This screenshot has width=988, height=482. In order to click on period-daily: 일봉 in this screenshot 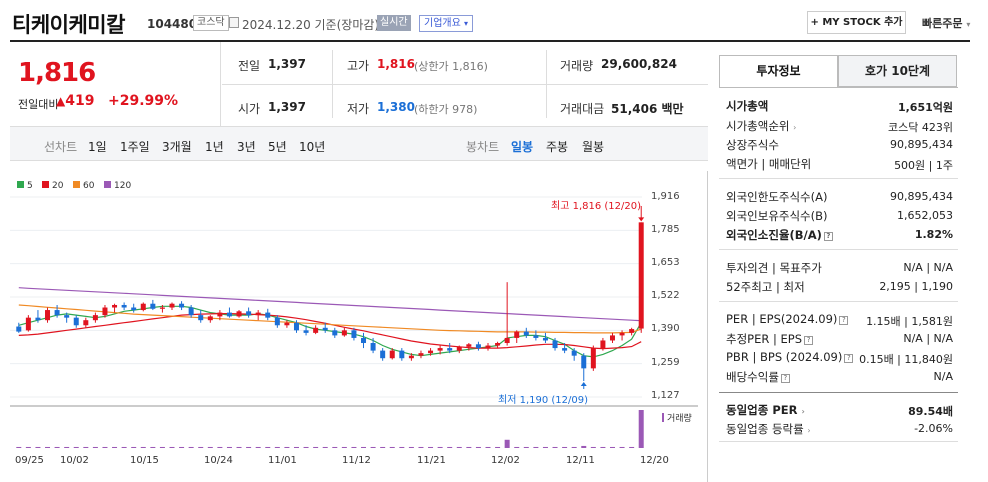, I will do `click(522, 147)`.